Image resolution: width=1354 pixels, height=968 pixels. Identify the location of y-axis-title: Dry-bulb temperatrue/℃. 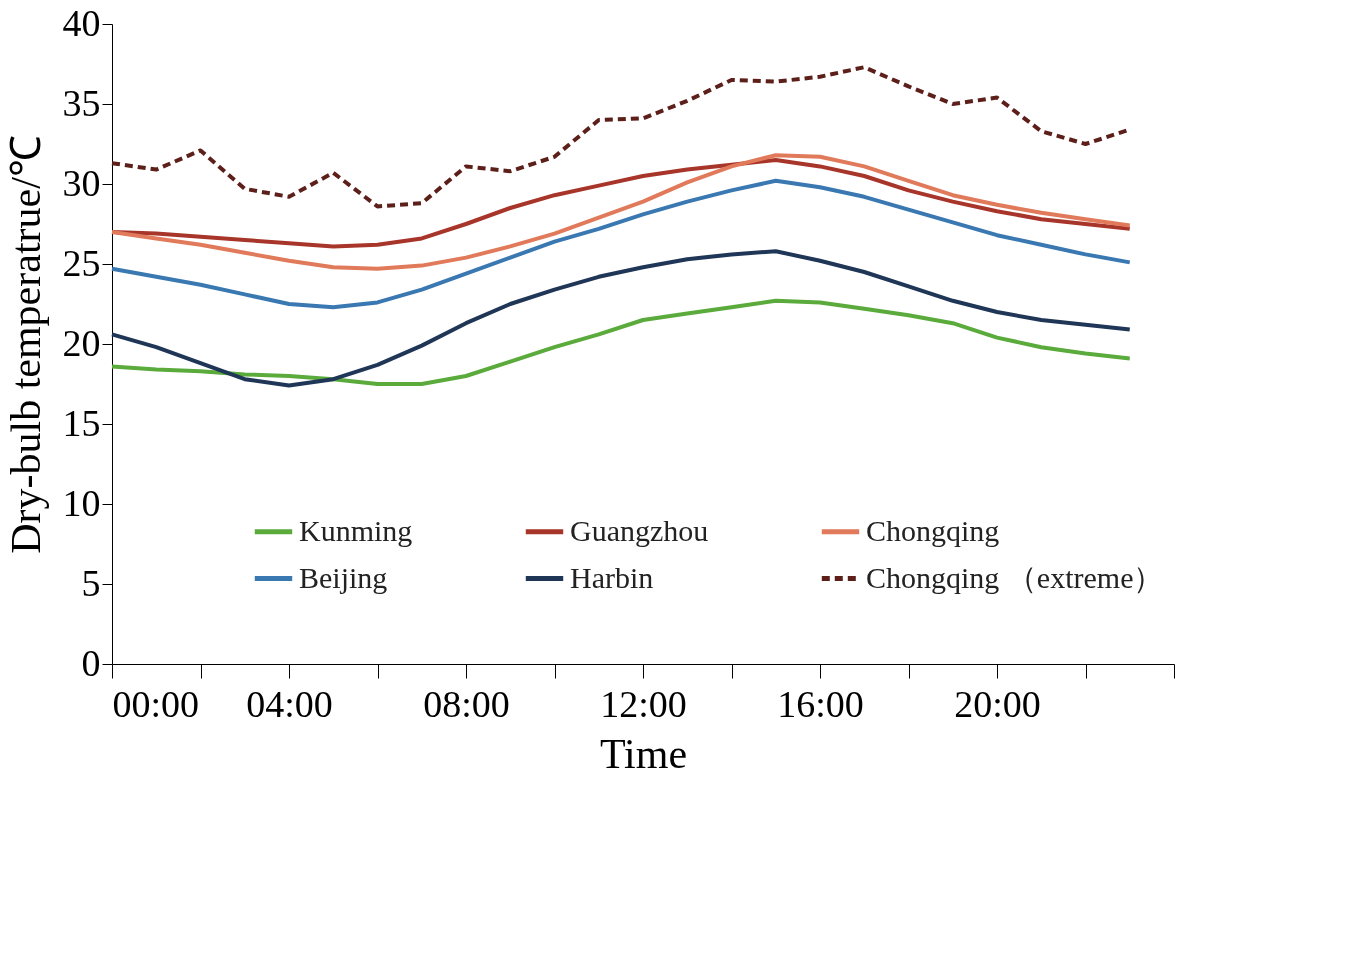
(25, 344).